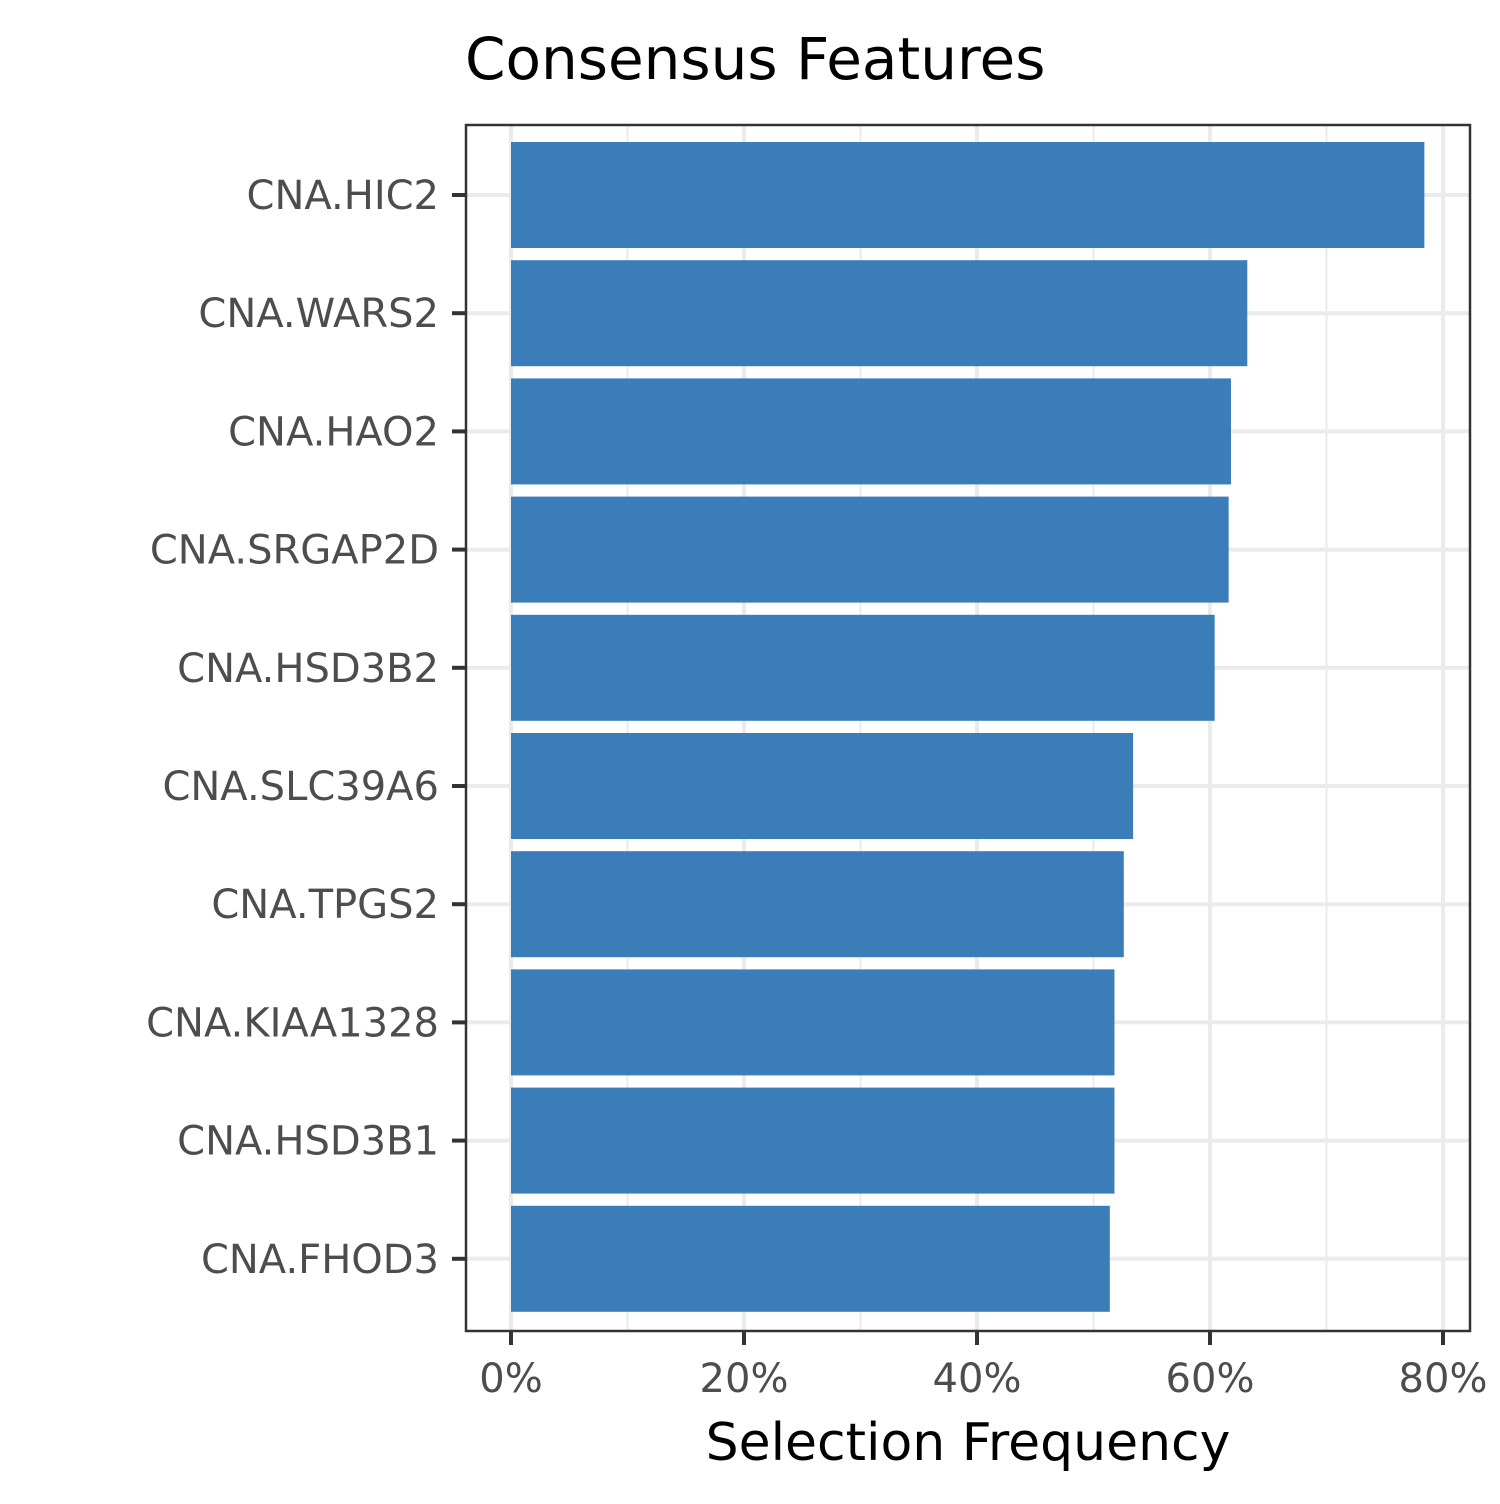 The width and height of the screenshot is (1500, 1504). What do you see at coordinates (1443, 1379) in the screenshot?
I see `x-tick-label: 80%` at bounding box center [1443, 1379].